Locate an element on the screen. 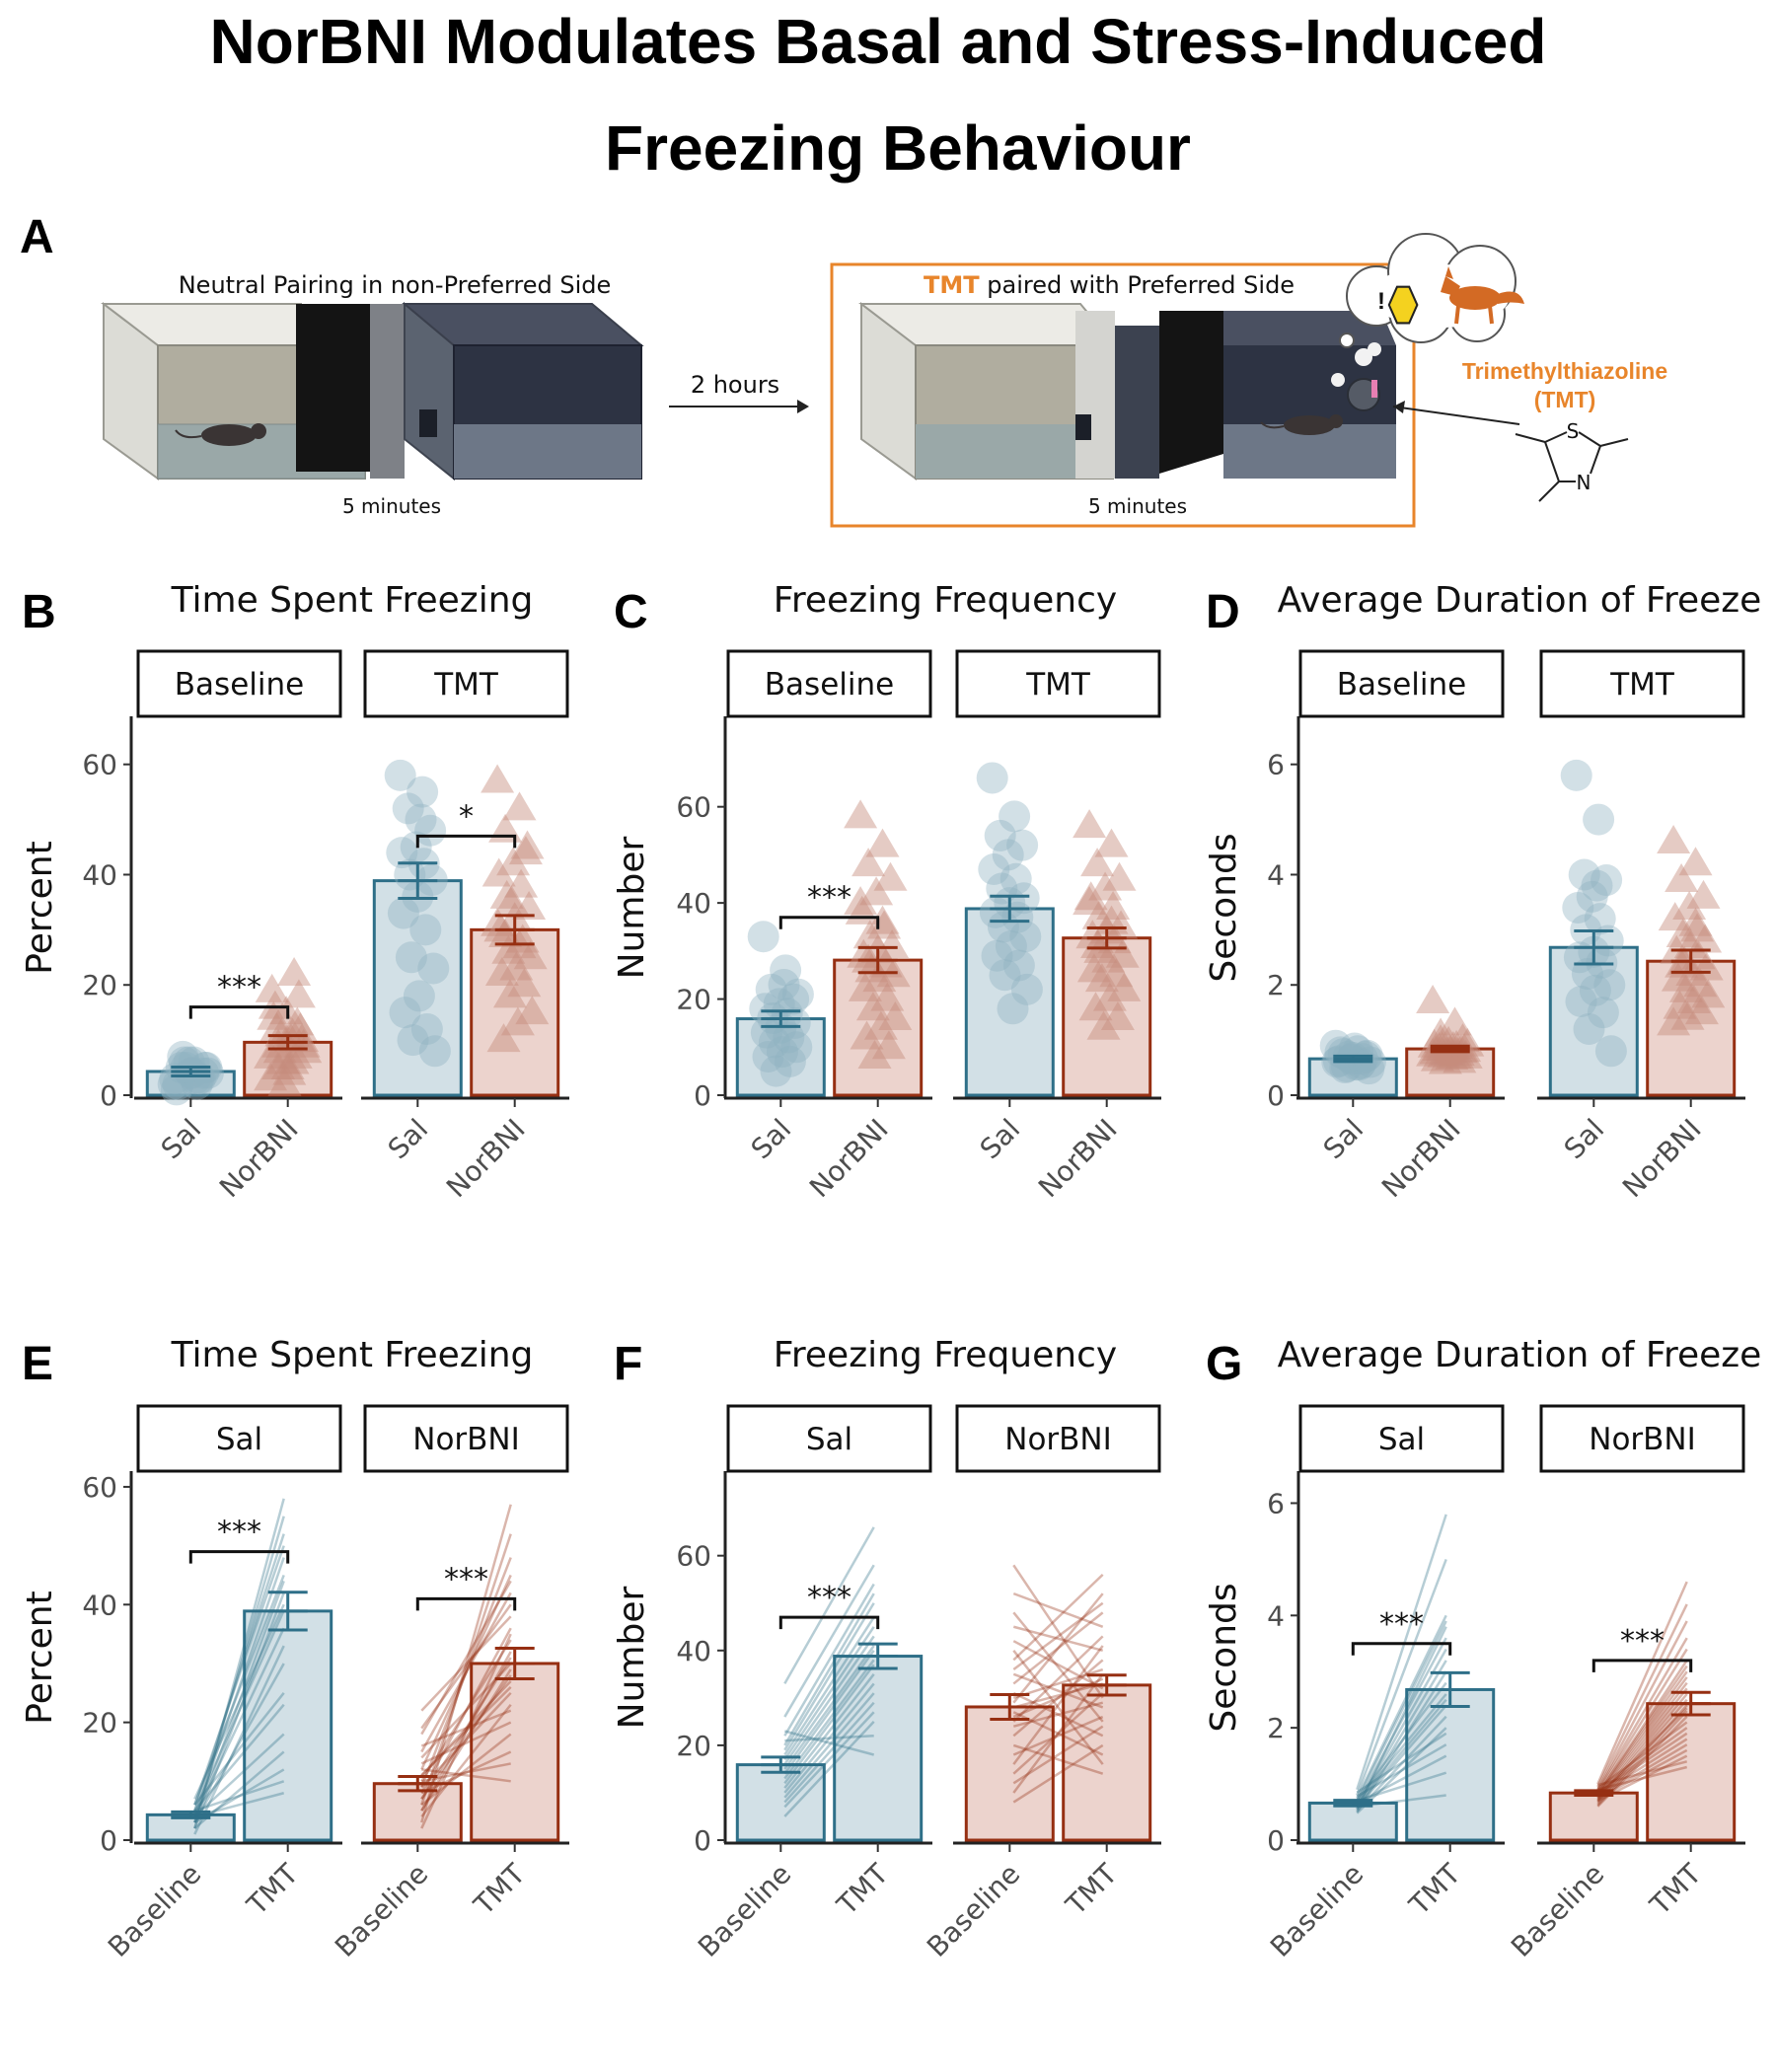 This screenshot has width=1776, height=2072. bar-tmt is located at coordinates (1107, 1763).